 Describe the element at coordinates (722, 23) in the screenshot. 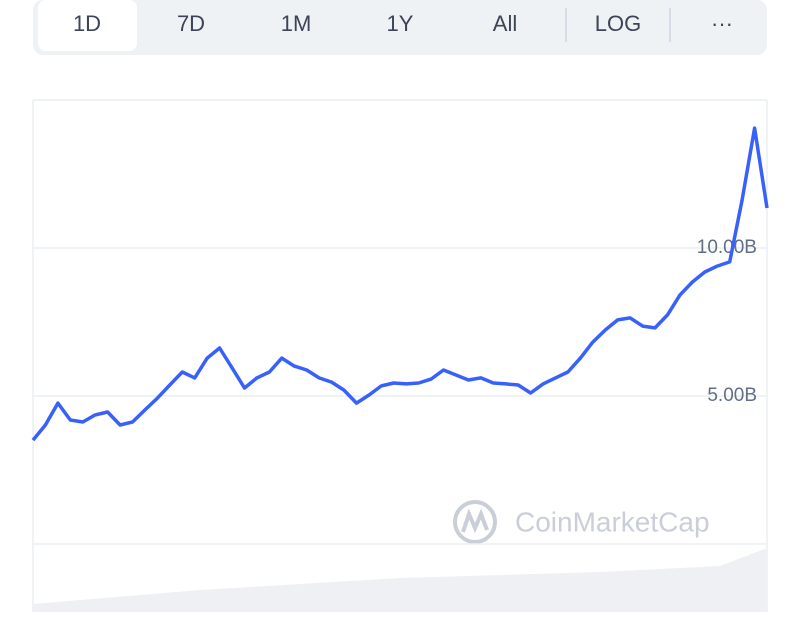

I see `tab: ···` at that location.